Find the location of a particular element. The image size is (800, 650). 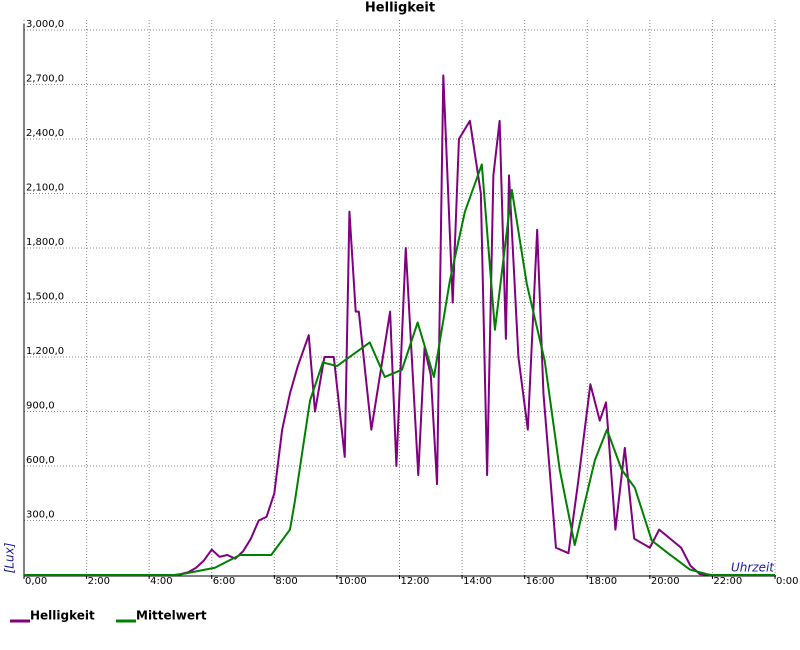

x-tick-label: 0,00 is located at coordinates (36, 581).